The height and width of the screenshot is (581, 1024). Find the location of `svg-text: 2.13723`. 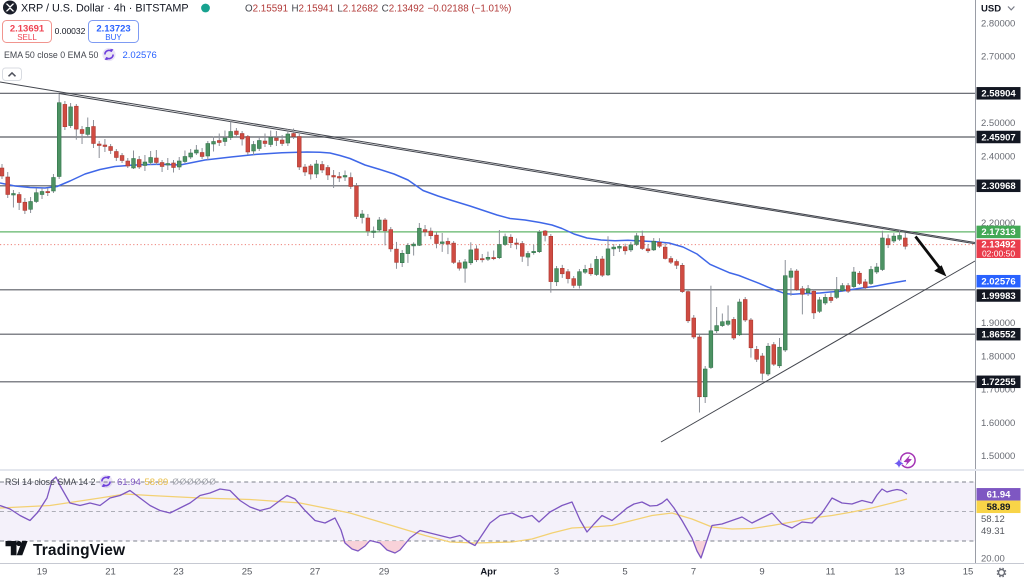

svg-text: 2.13723 is located at coordinates (113, 28).